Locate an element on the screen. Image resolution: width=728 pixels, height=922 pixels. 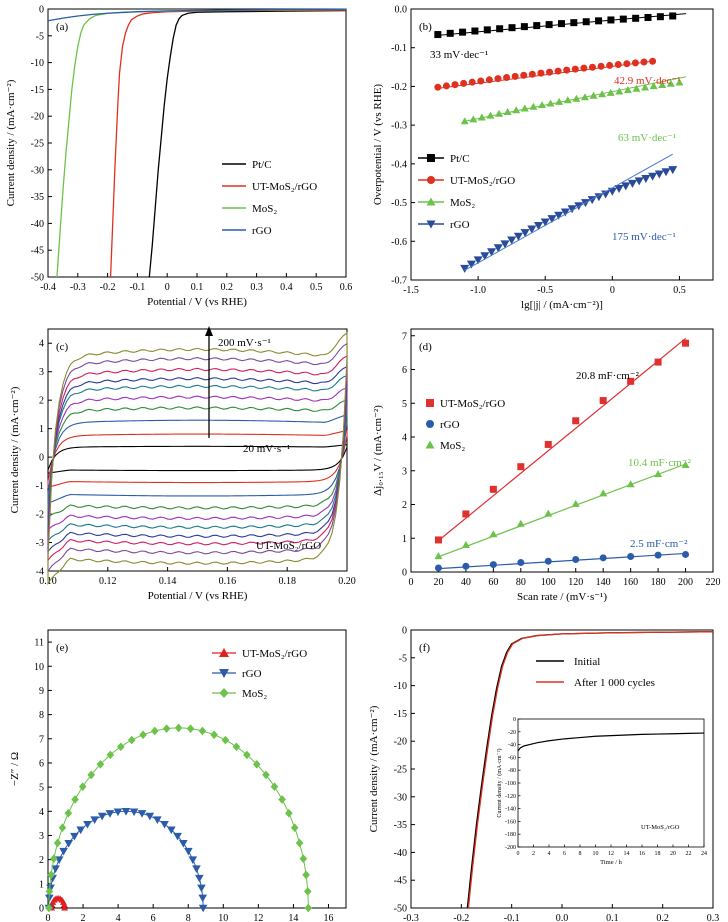
x-tick-label: 80 is located at coordinates (521, 582).